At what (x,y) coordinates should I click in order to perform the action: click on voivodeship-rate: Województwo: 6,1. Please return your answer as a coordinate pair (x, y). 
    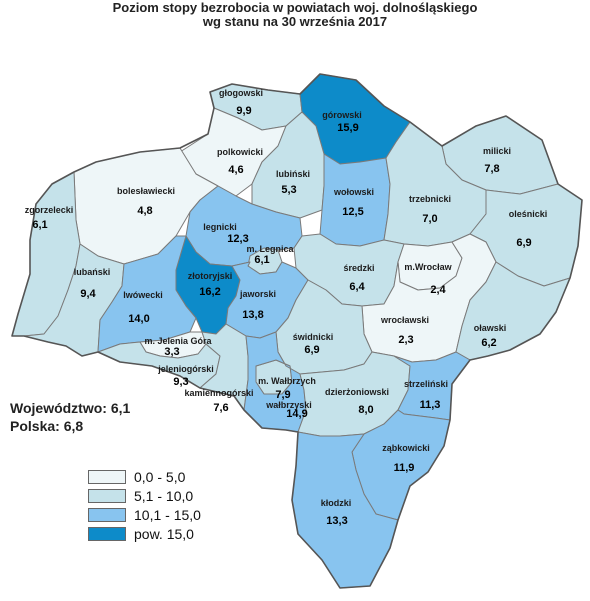
    Looking at the image, I should click on (70, 408).